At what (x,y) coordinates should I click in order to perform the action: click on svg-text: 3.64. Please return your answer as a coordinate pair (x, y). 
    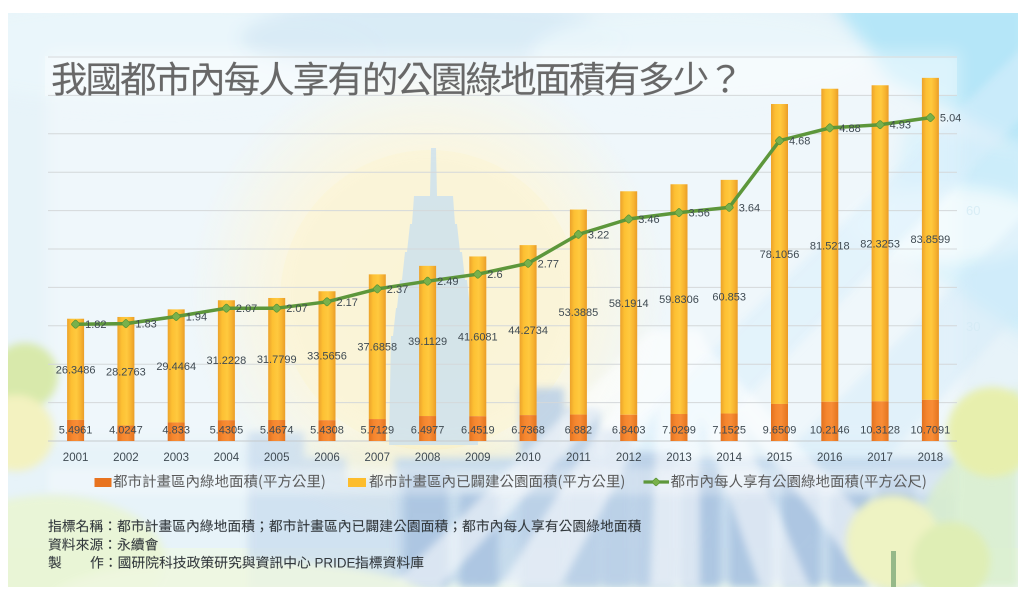
    Looking at the image, I should click on (749, 208).